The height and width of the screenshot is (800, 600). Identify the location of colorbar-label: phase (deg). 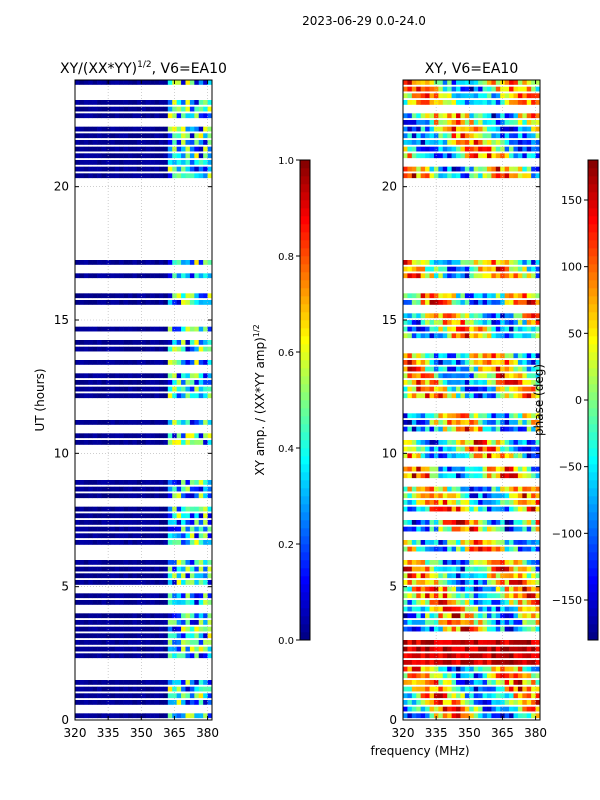
(539, 400).